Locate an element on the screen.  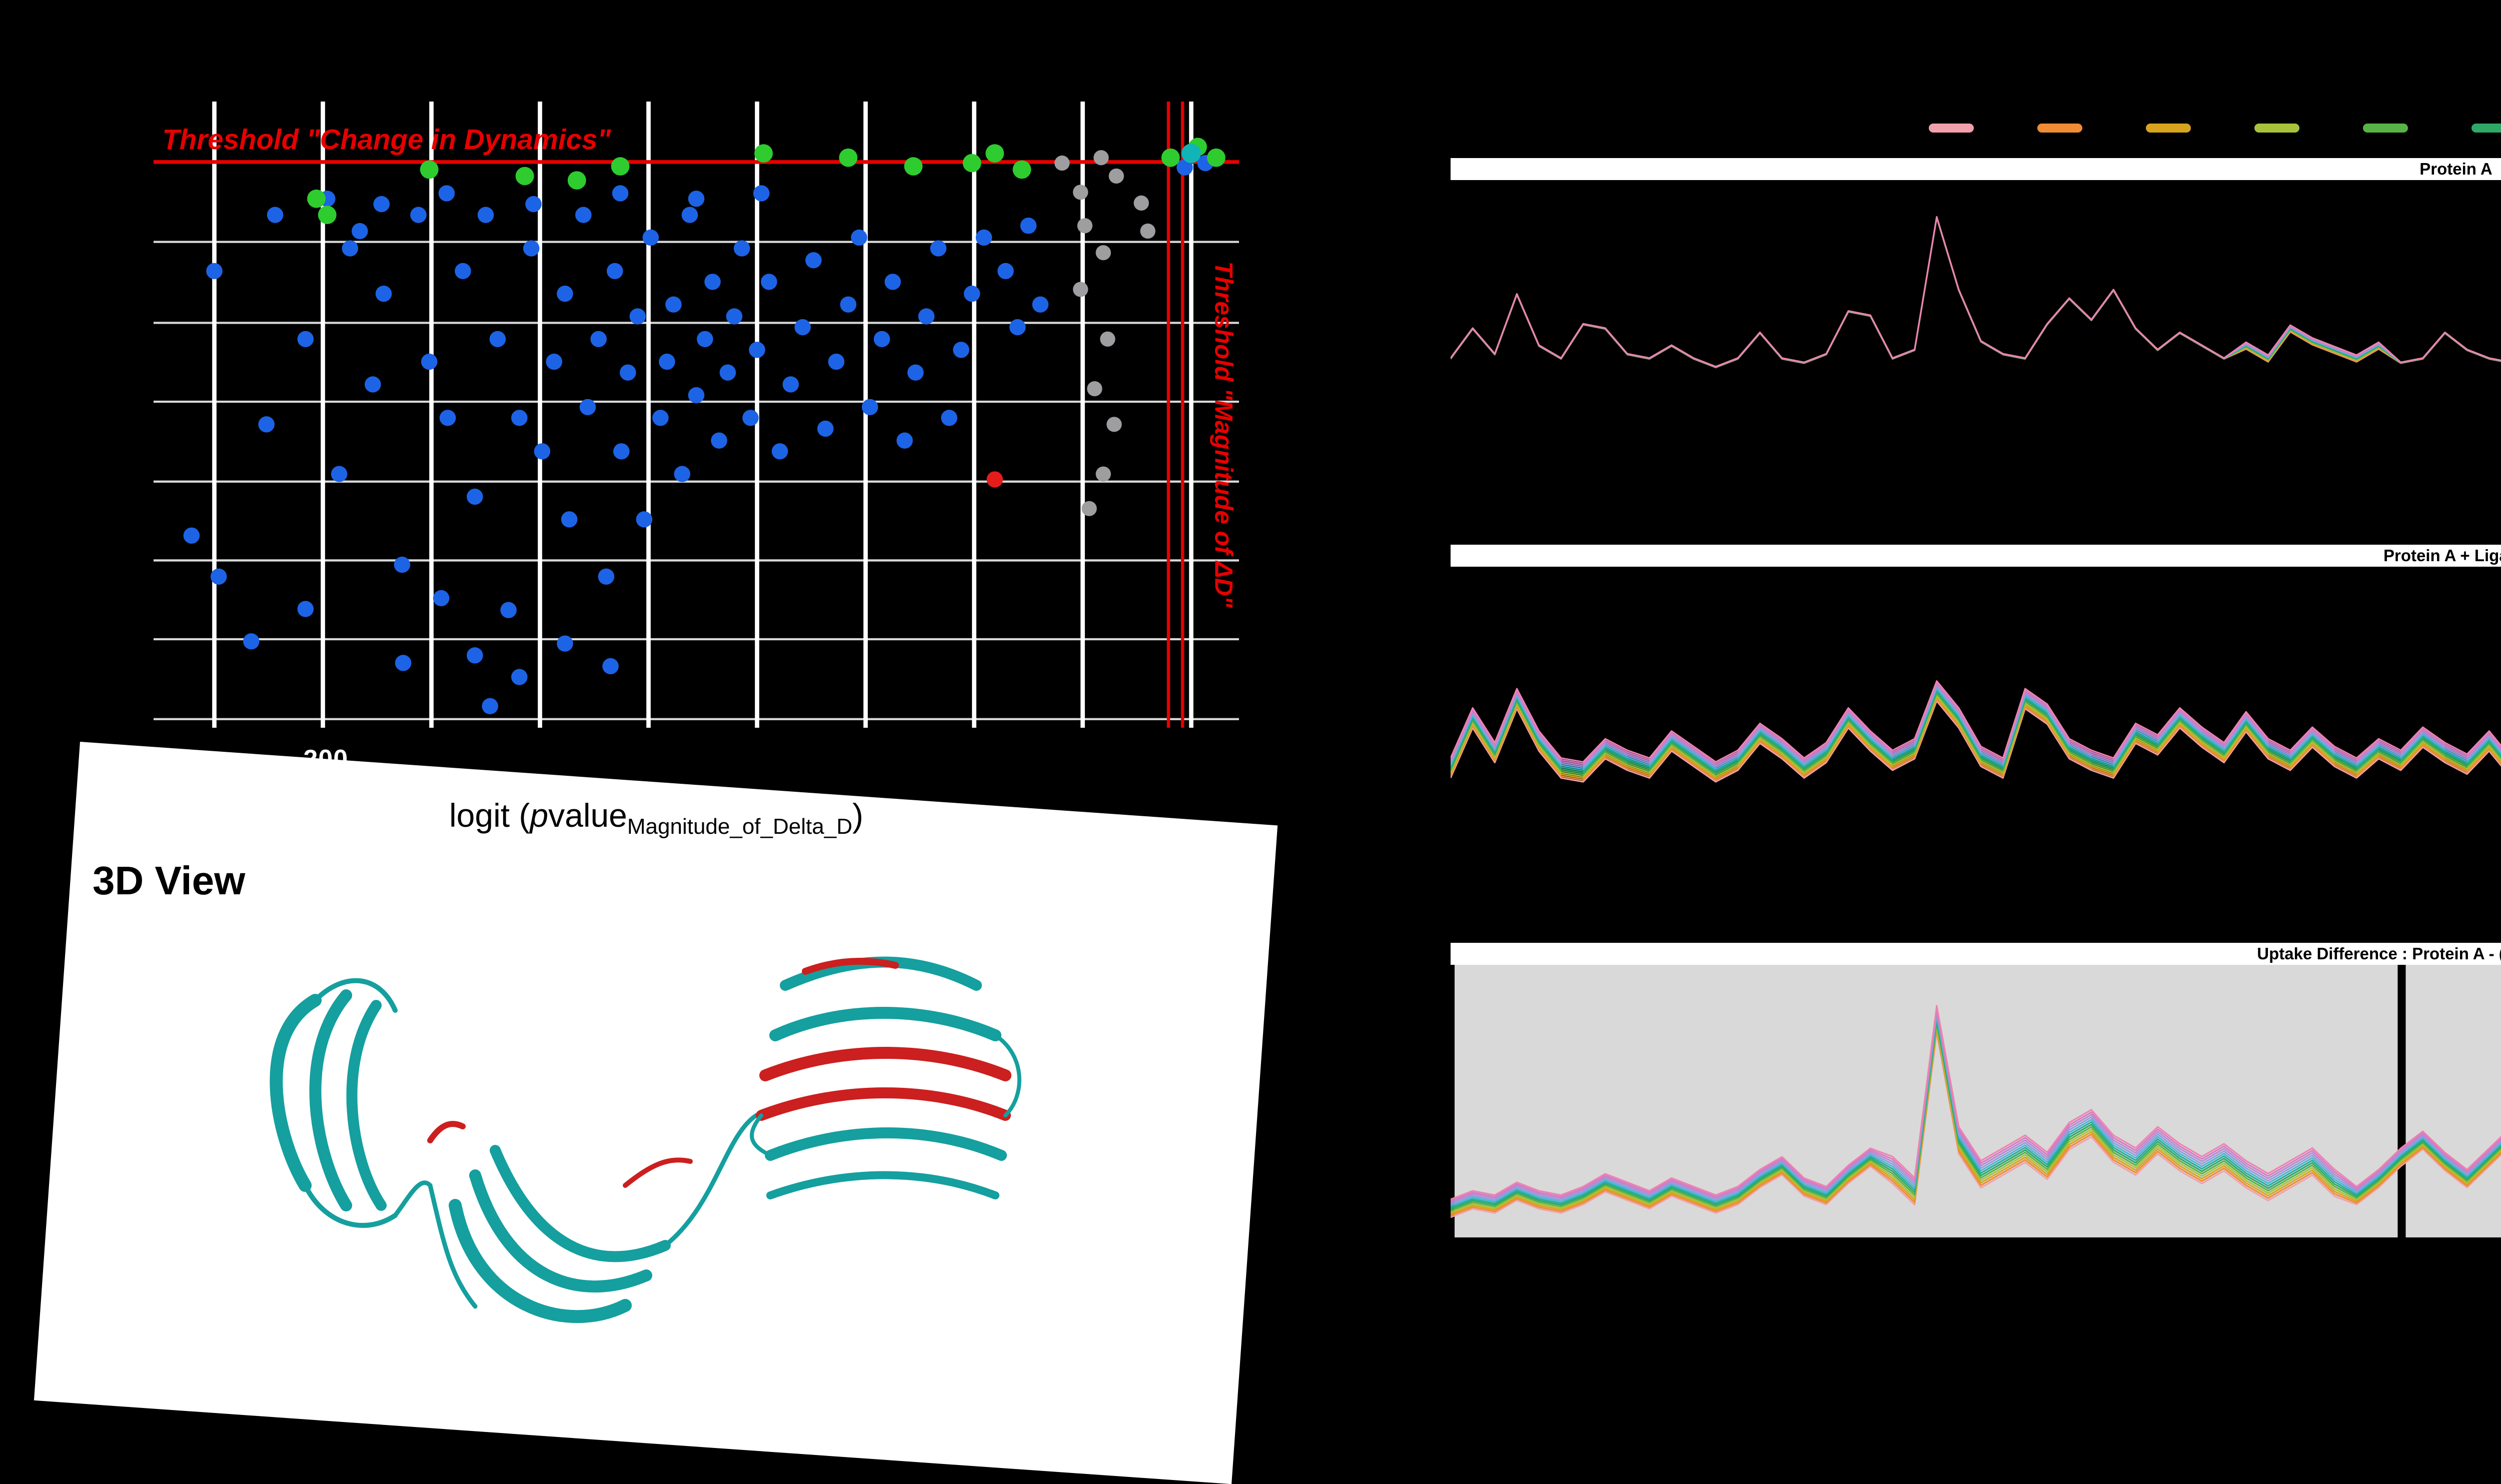
scatter-point-cluster-teal is located at coordinates (1191, 153).